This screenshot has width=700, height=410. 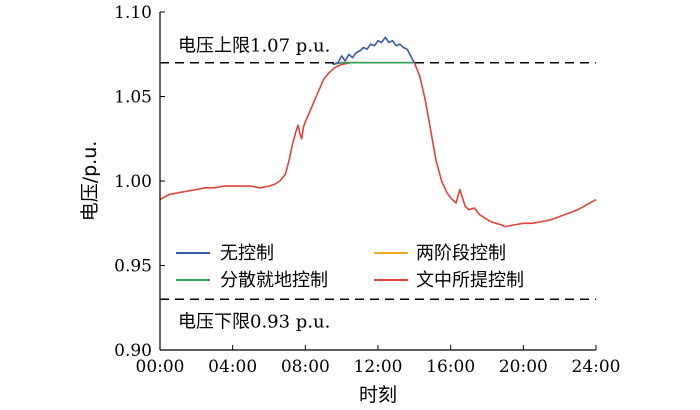 I want to click on x-tick-label: 00:00, so click(x=160, y=367).